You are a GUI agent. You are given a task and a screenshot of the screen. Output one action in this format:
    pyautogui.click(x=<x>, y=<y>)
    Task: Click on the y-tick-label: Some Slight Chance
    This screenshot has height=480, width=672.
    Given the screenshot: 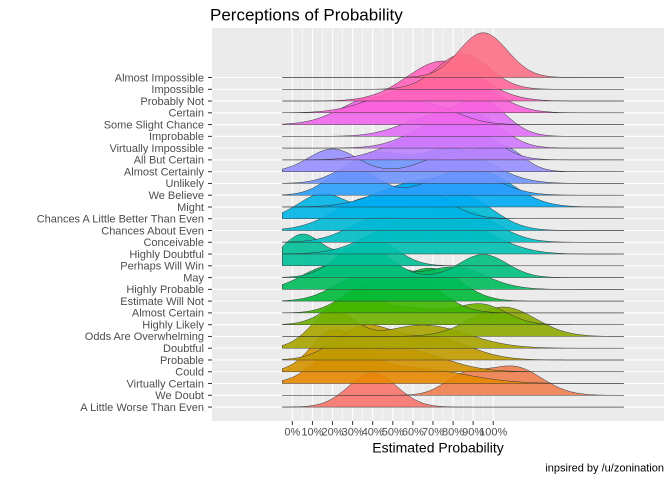 What is the action you would take?
    pyautogui.click(x=154, y=125)
    